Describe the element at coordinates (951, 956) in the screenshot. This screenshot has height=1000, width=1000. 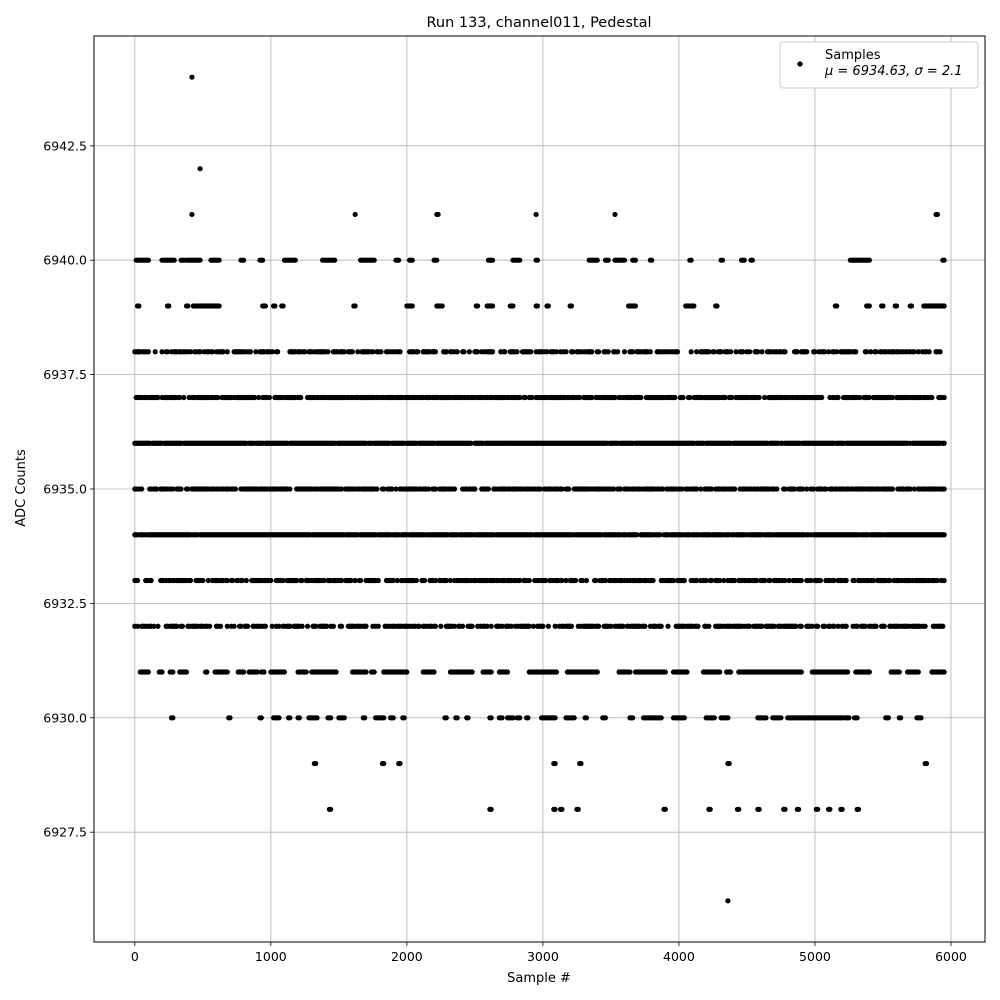
I see `x-tick-label: 6000` at that location.